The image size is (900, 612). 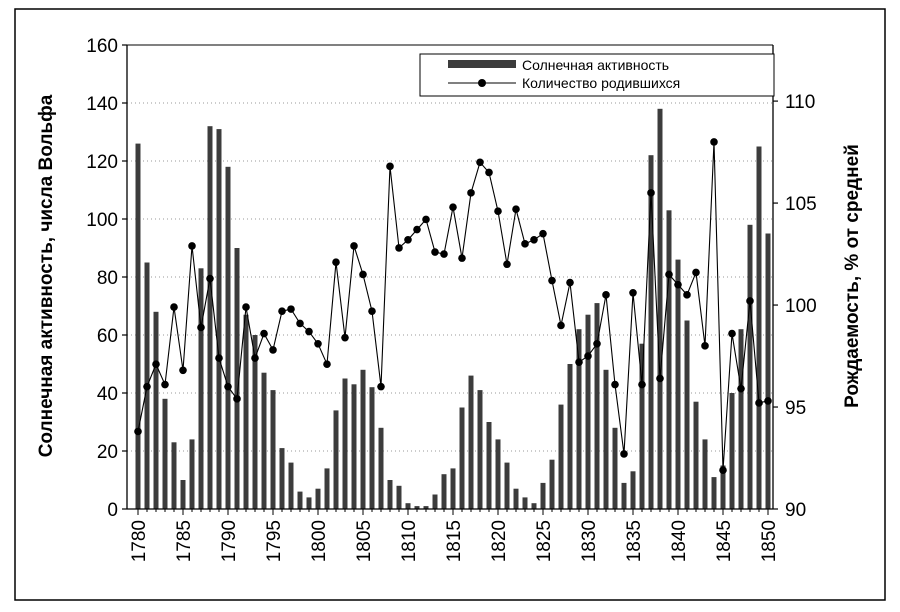 I want to click on legend-label-line: Количество родившихся, so click(x=601, y=83).